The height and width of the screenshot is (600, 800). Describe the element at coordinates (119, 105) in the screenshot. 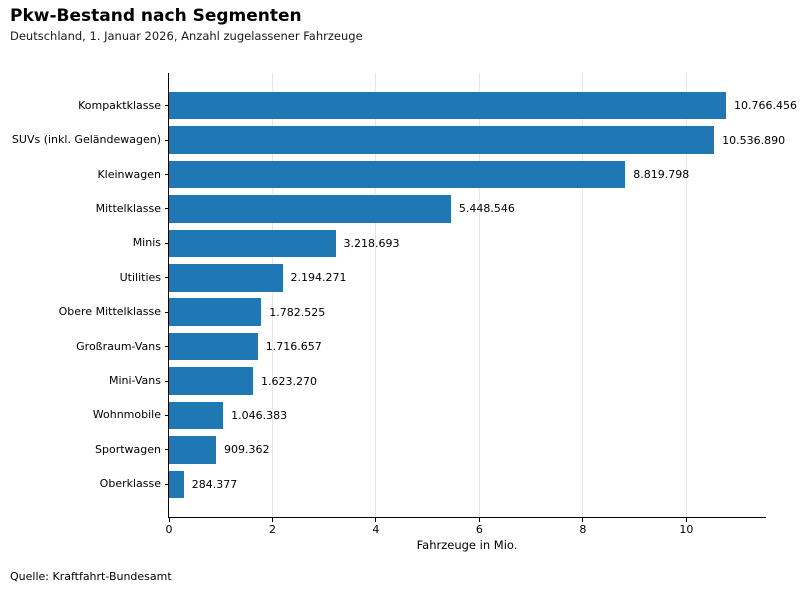

I see `category-label-0: Kompaktklasse` at that location.